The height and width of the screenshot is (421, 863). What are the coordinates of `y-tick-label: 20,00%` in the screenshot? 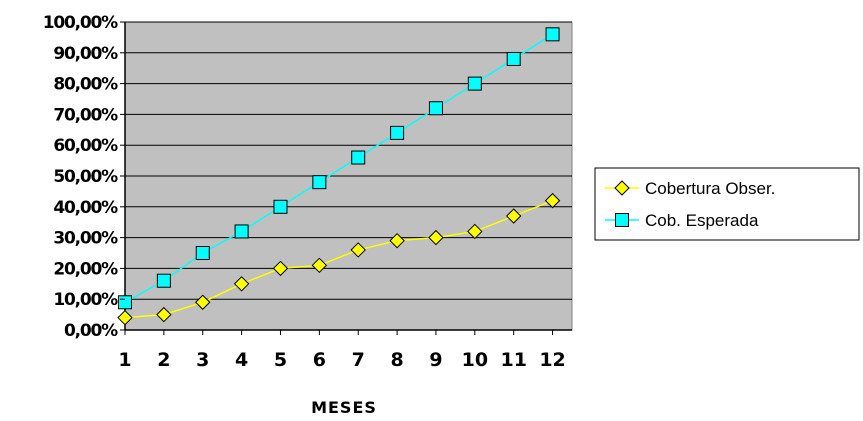 It's located at (85, 269).